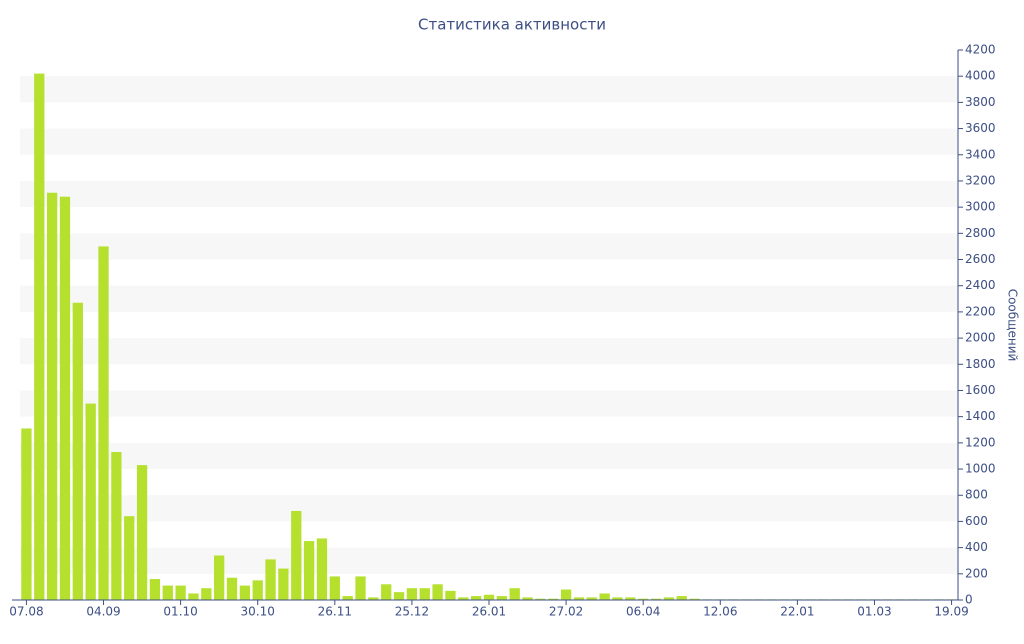  I want to click on y-tick-label: 400, so click(976, 547).